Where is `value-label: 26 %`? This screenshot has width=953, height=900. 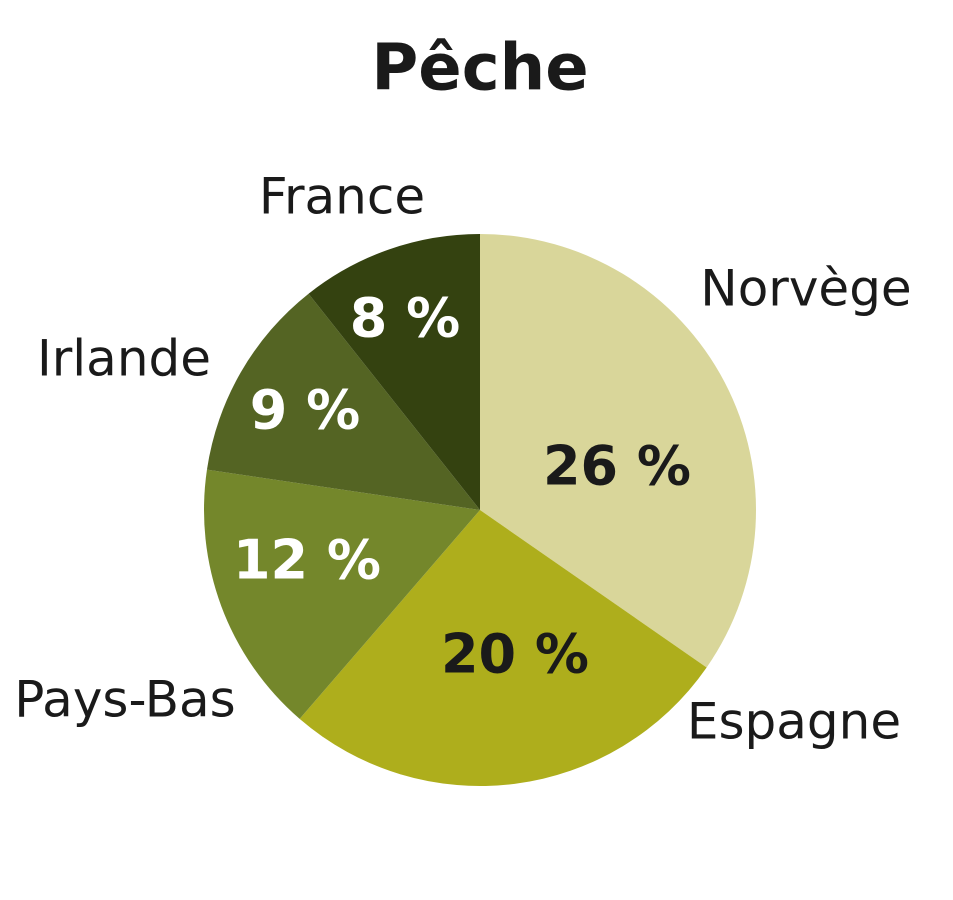
value-label: 26 % is located at coordinates (617, 466).